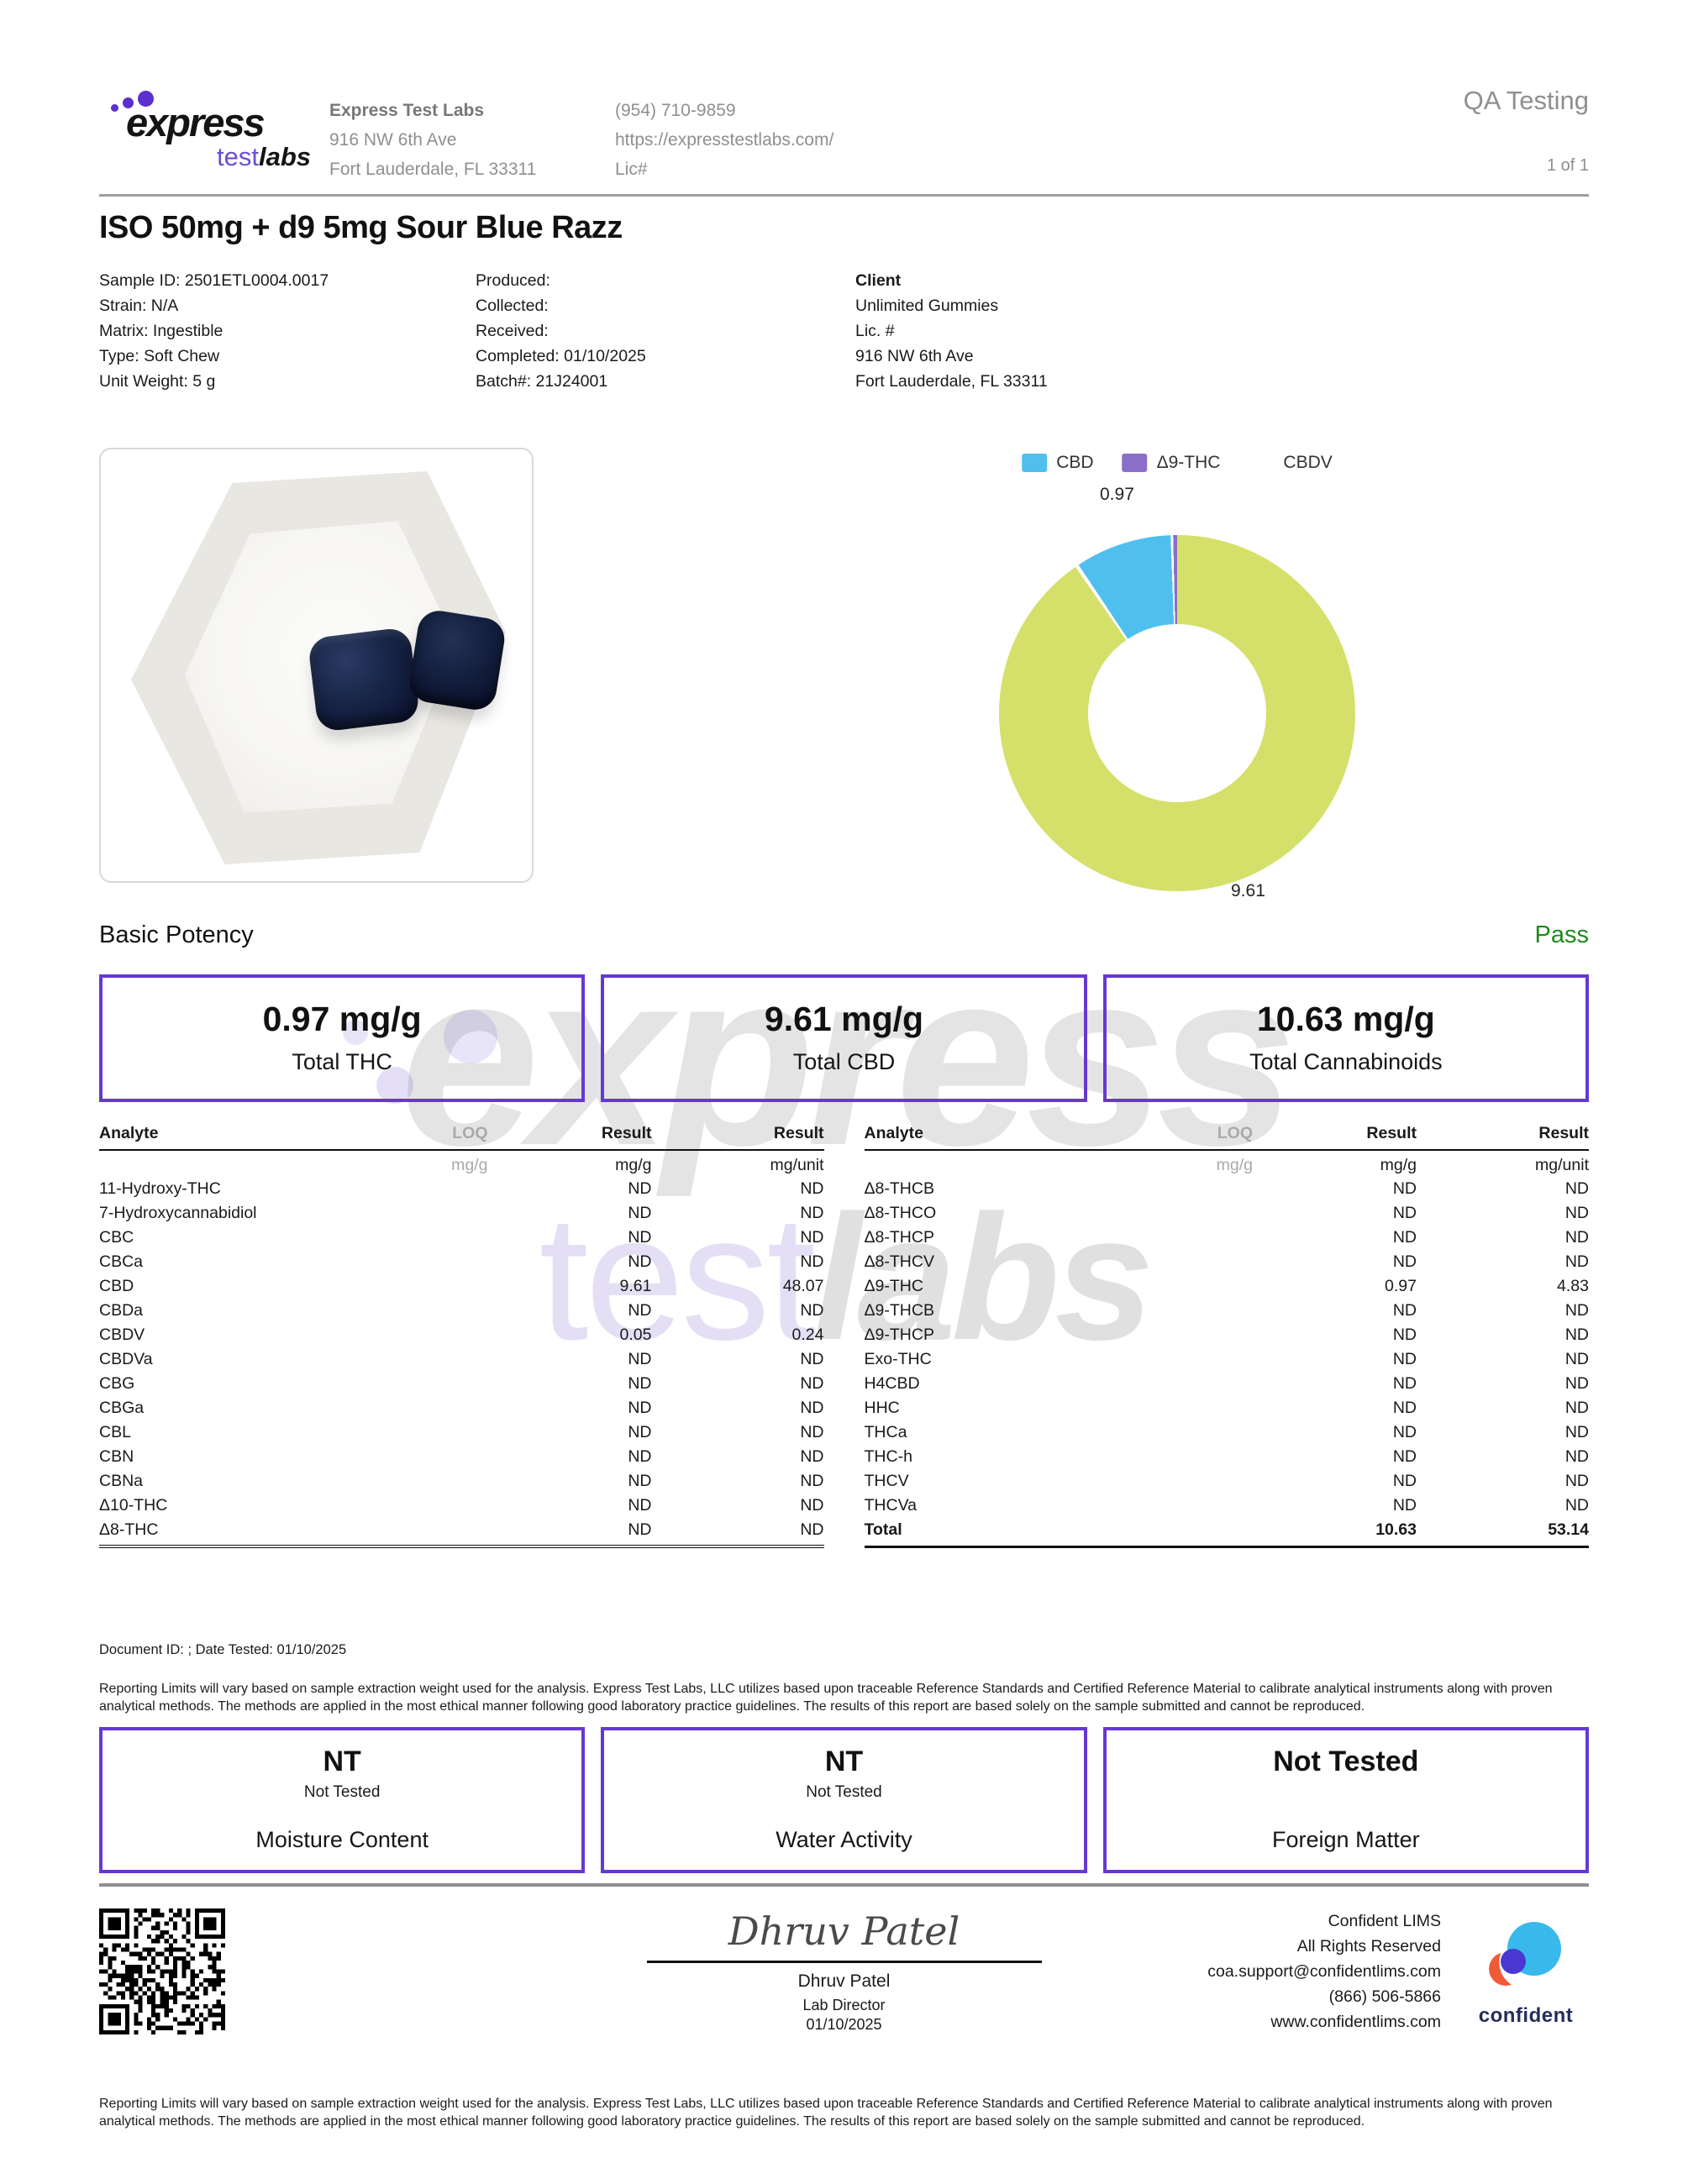 This screenshot has width=1688, height=2184. Describe the element at coordinates (1355, 2022) in the screenshot. I see `lims-line: www.confidentlims.com` at that location.